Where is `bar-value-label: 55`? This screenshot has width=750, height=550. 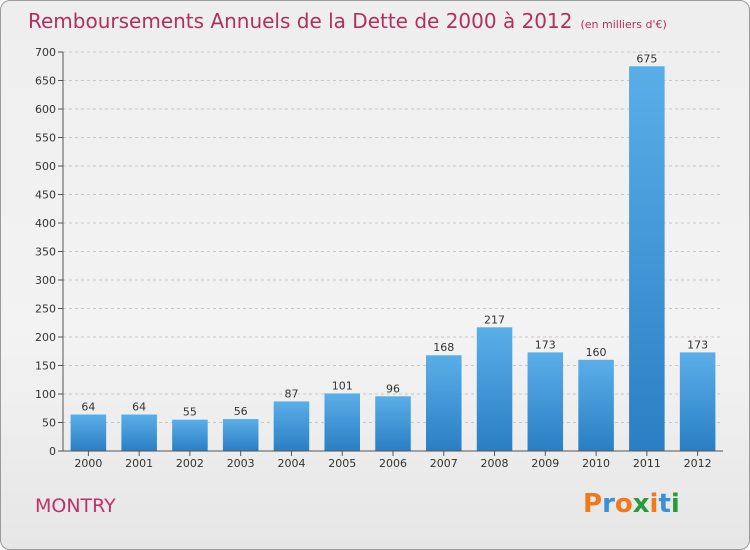
bar-value-label: 55 is located at coordinates (190, 412).